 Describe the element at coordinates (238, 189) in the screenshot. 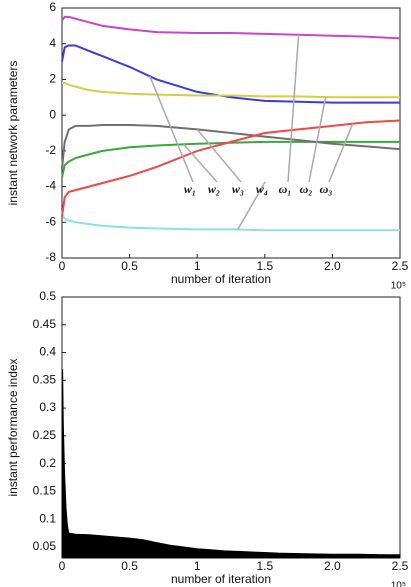

I see `series-label: w₃` at that location.